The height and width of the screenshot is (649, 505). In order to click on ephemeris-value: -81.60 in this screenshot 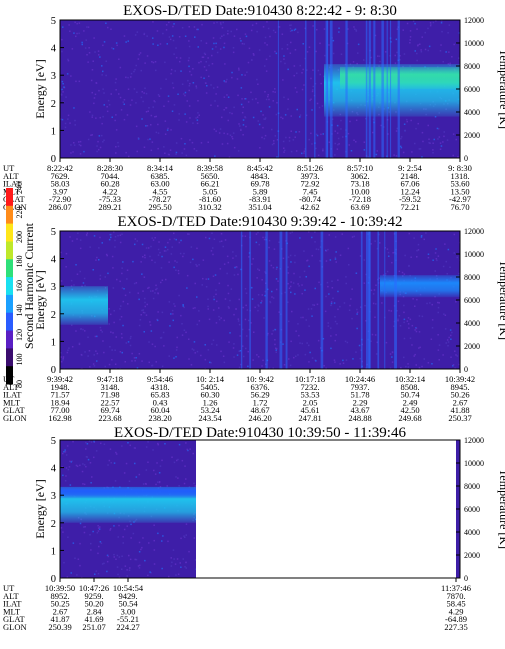, I will do `click(210, 199)`.